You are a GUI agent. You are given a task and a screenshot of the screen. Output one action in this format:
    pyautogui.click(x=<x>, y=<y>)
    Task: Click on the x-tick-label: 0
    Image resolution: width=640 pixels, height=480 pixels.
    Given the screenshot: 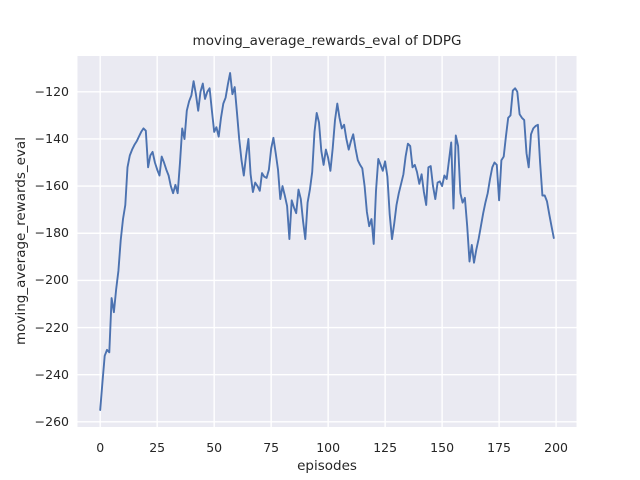 What is the action you would take?
    pyautogui.click(x=100, y=447)
    